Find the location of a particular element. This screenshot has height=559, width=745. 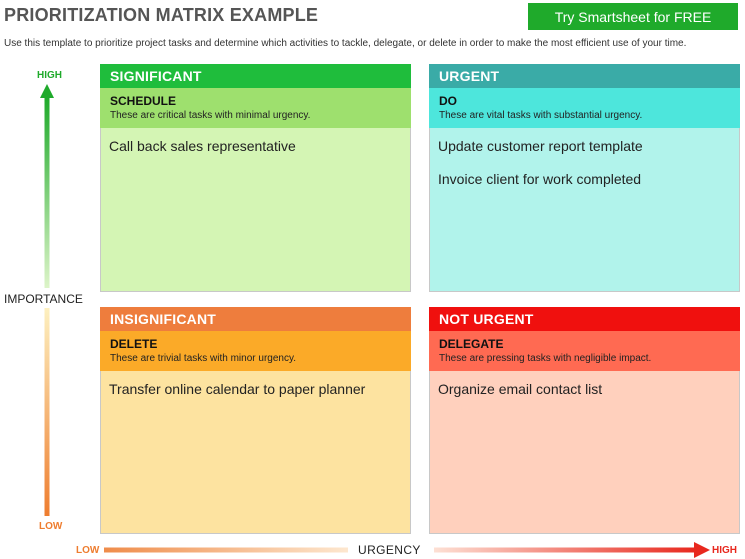

task-item: Call back sales representative is located at coordinates (202, 146).